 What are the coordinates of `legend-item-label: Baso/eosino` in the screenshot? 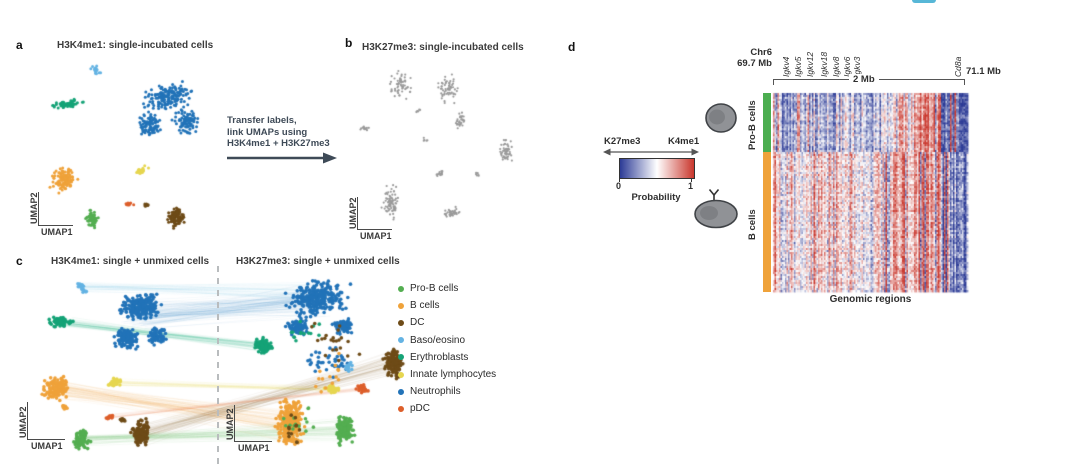 It's located at (438, 340).